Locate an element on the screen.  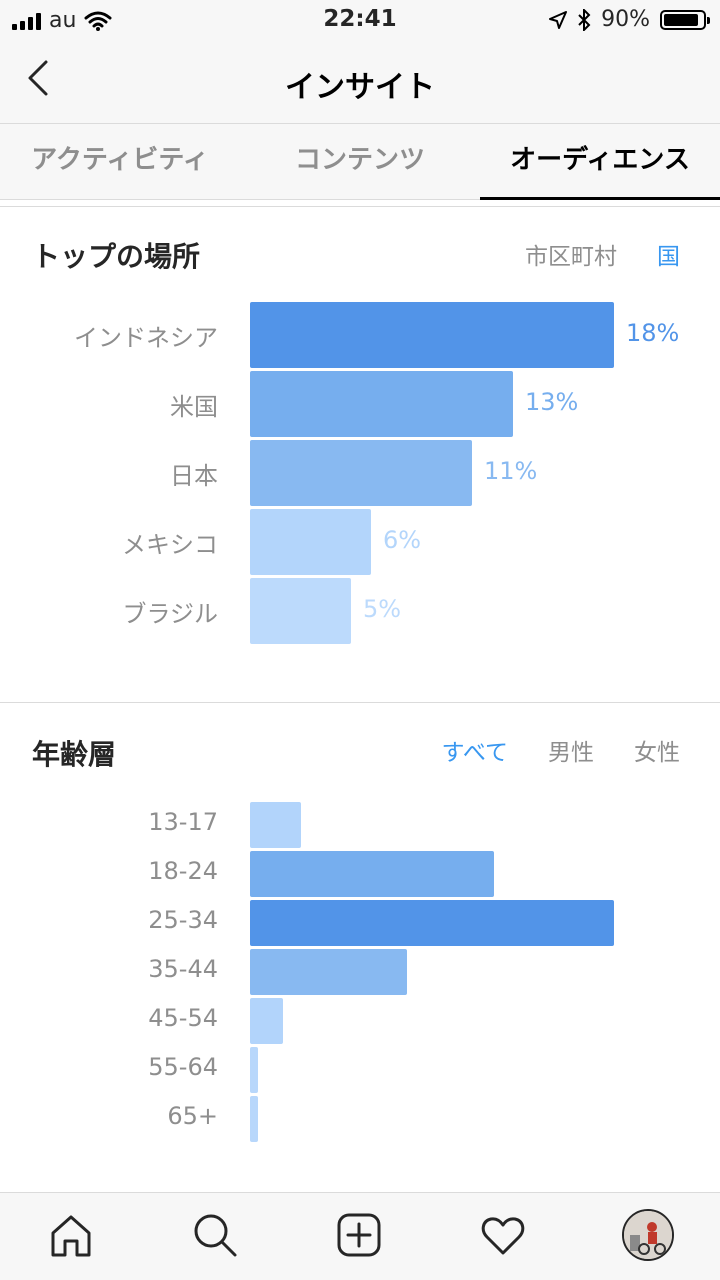
search-icon is located at coordinates (215, 1235).